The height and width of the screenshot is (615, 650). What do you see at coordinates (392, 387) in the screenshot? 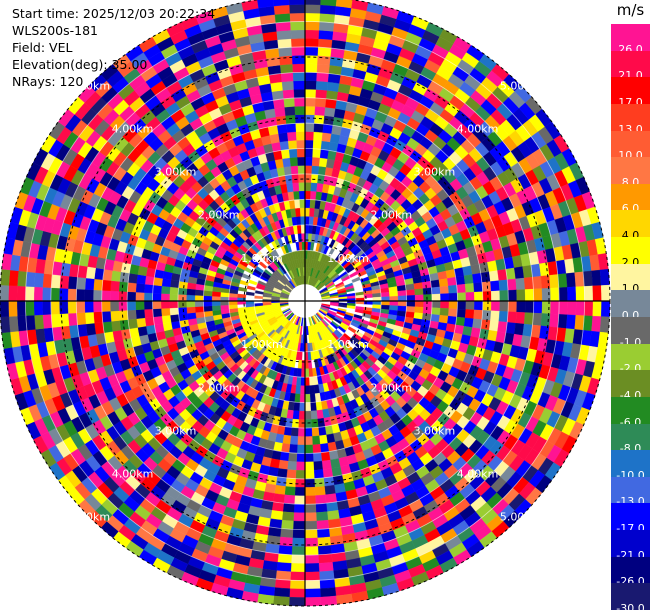
I see `ring-label: 2.00km` at bounding box center [392, 387].